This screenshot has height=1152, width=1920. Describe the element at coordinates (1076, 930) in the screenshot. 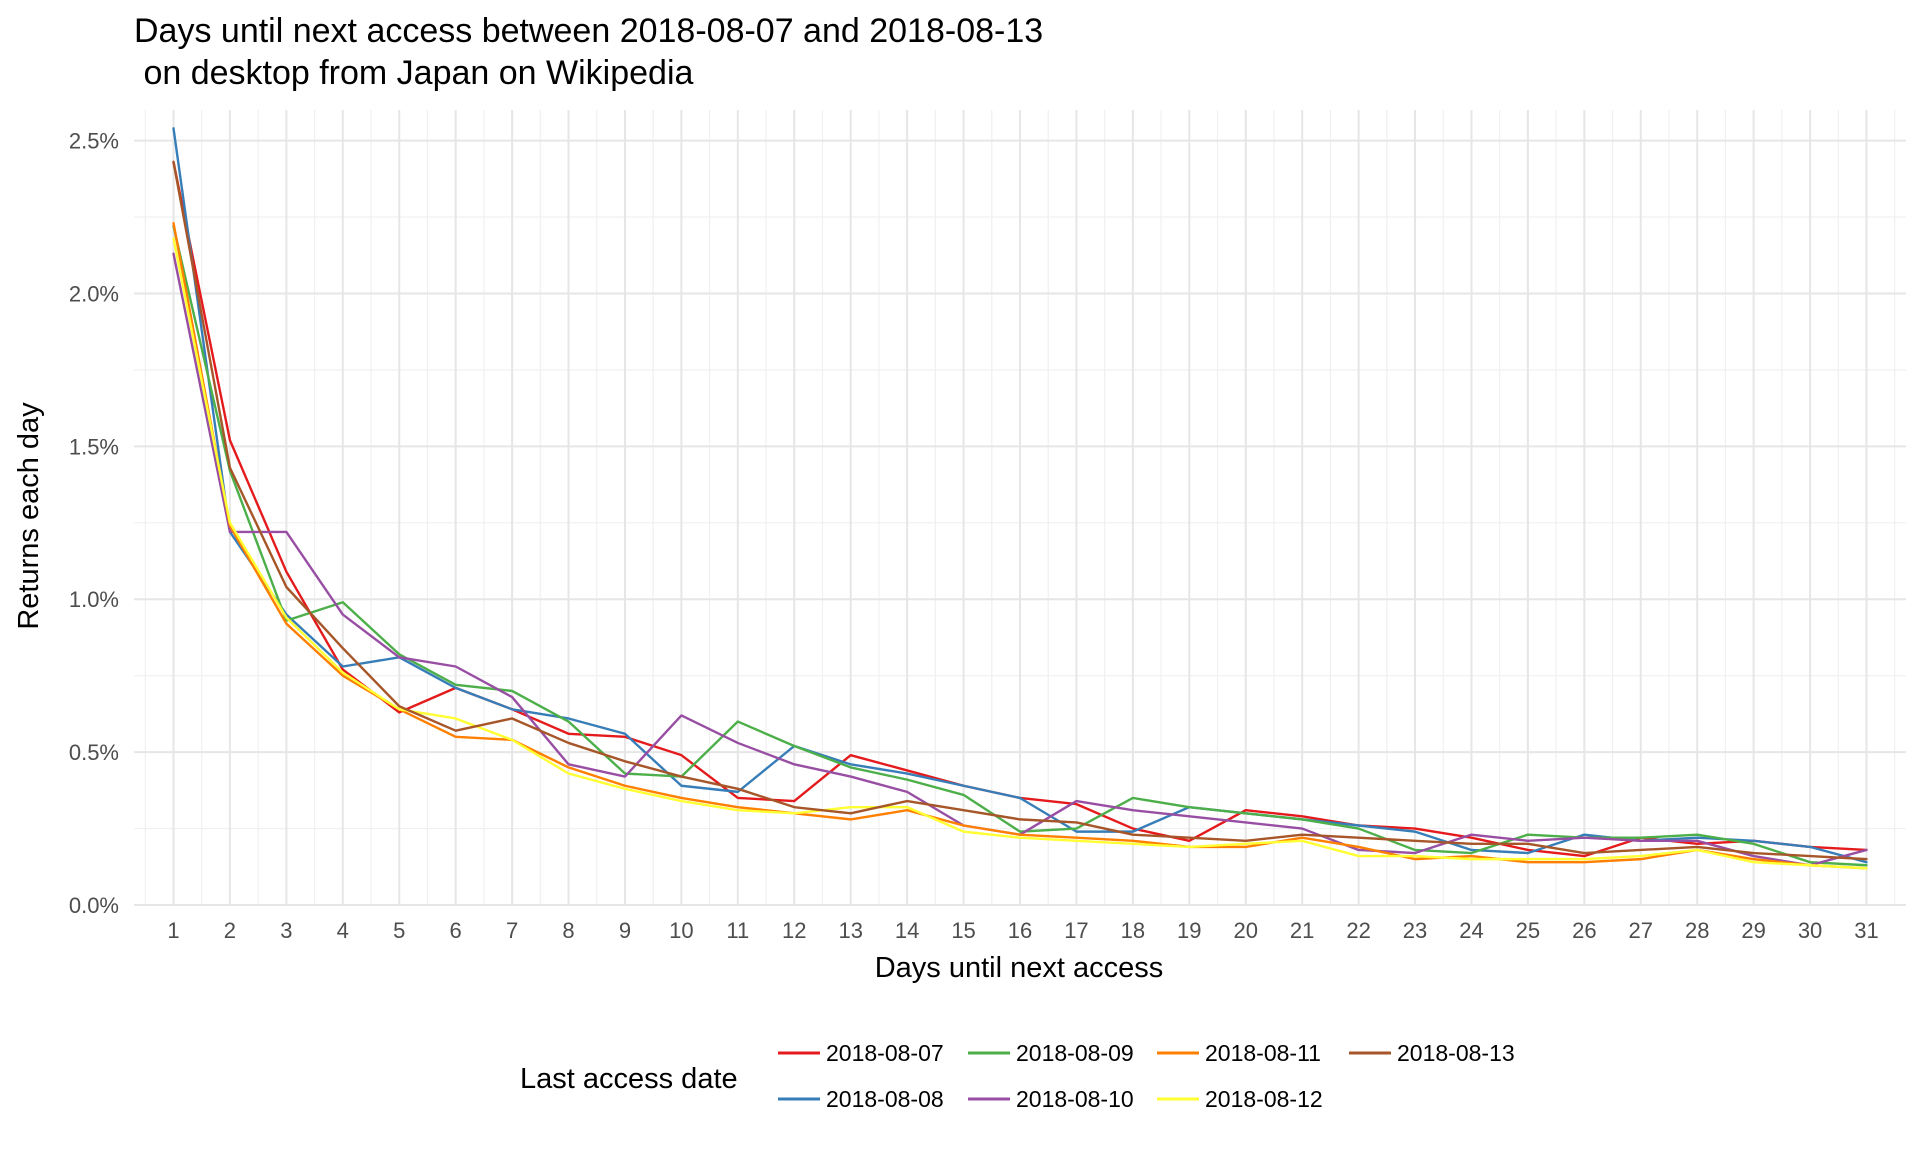

I see `x-tick-label: 17` at that location.